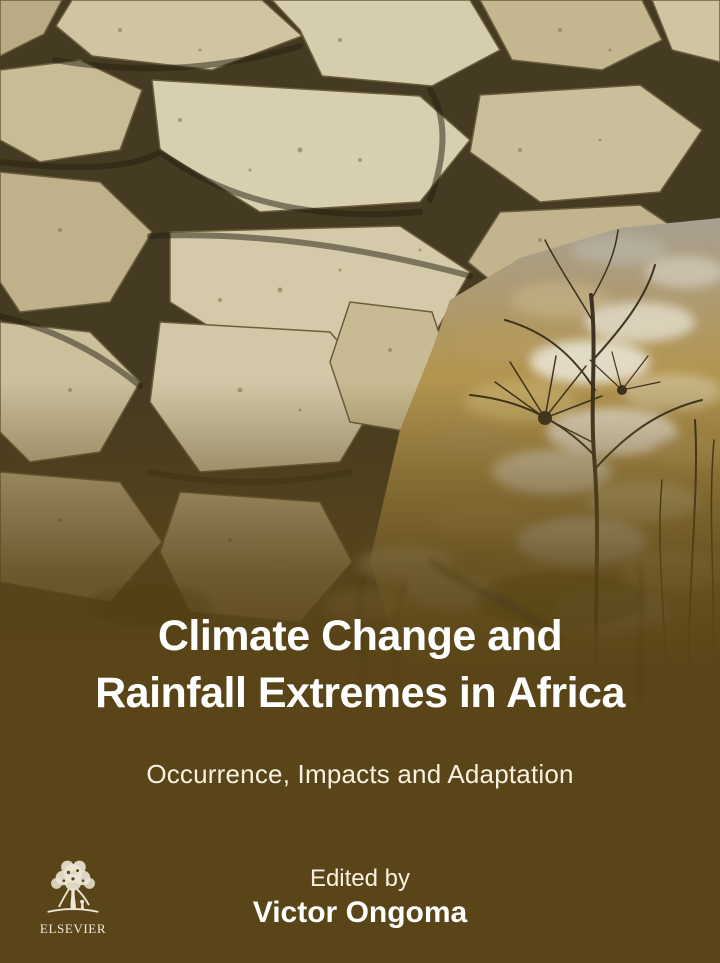  I want to click on editor-credit: Edited by Victor Ongoma, so click(360, 897).